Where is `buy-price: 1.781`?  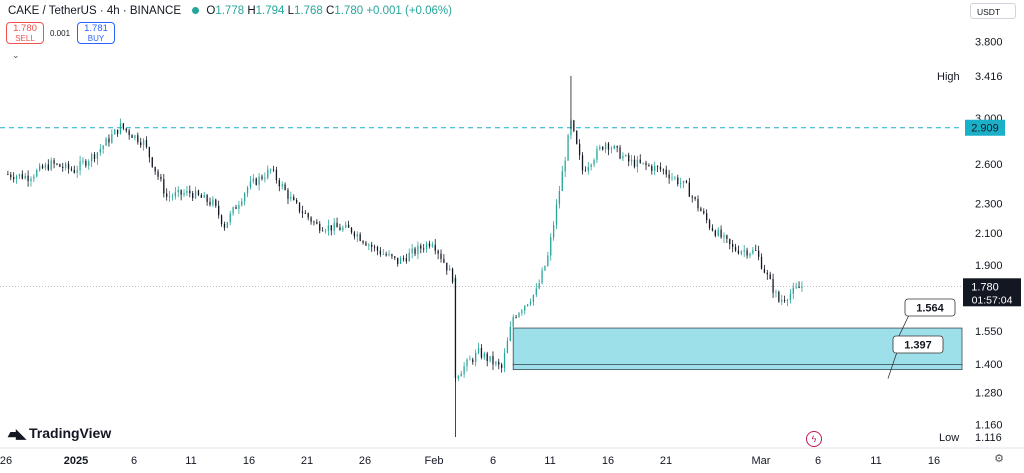 buy-price: 1.781 is located at coordinates (96, 28).